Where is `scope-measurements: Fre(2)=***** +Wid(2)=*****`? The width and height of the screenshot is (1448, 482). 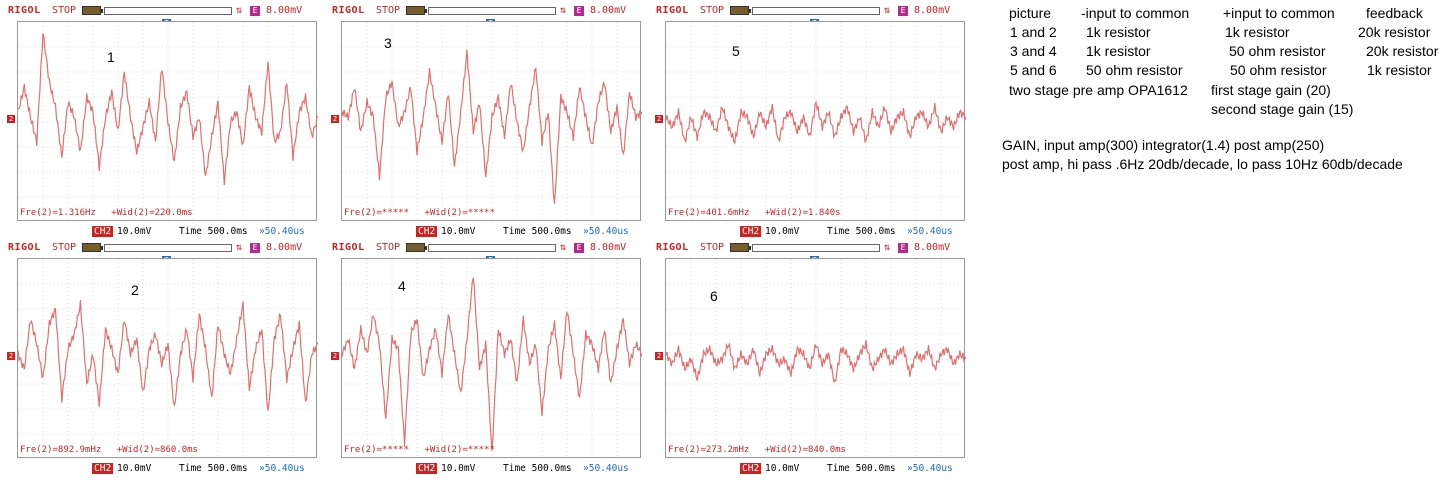 scope-measurements: Fre(2)=***** +Wid(2)=***** is located at coordinates (424, 450).